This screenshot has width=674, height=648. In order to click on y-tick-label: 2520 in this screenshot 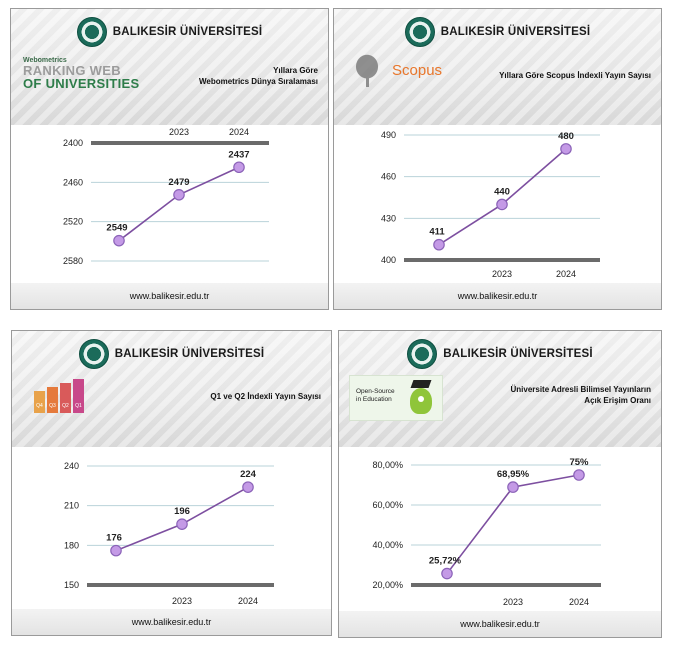, I will do `click(73, 222)`.